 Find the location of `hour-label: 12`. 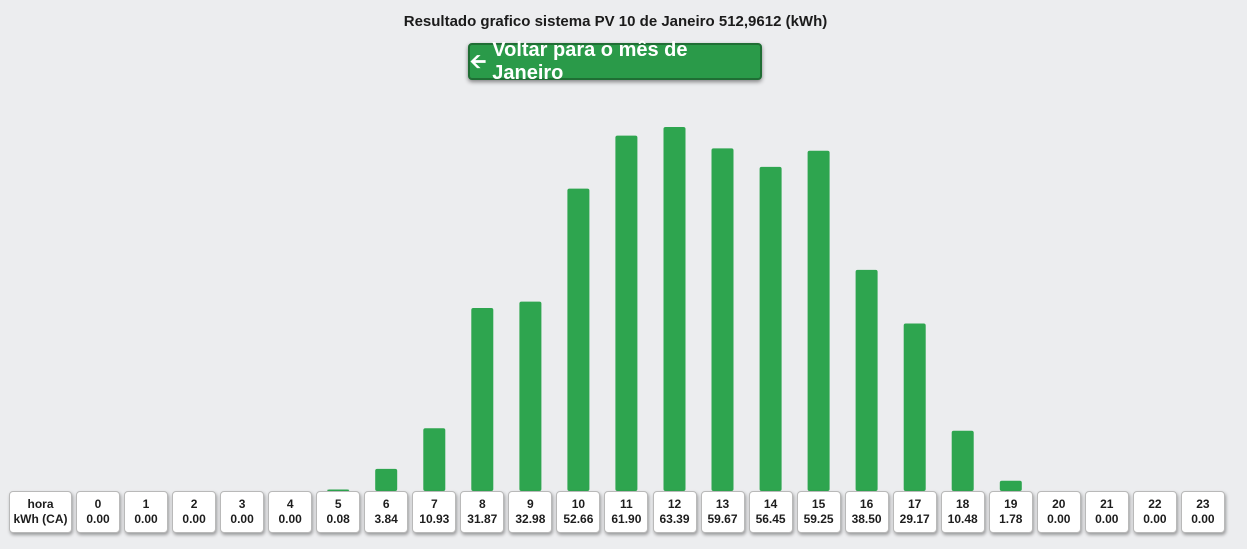

hour-label: 12 is located at coordinates (674, 504).